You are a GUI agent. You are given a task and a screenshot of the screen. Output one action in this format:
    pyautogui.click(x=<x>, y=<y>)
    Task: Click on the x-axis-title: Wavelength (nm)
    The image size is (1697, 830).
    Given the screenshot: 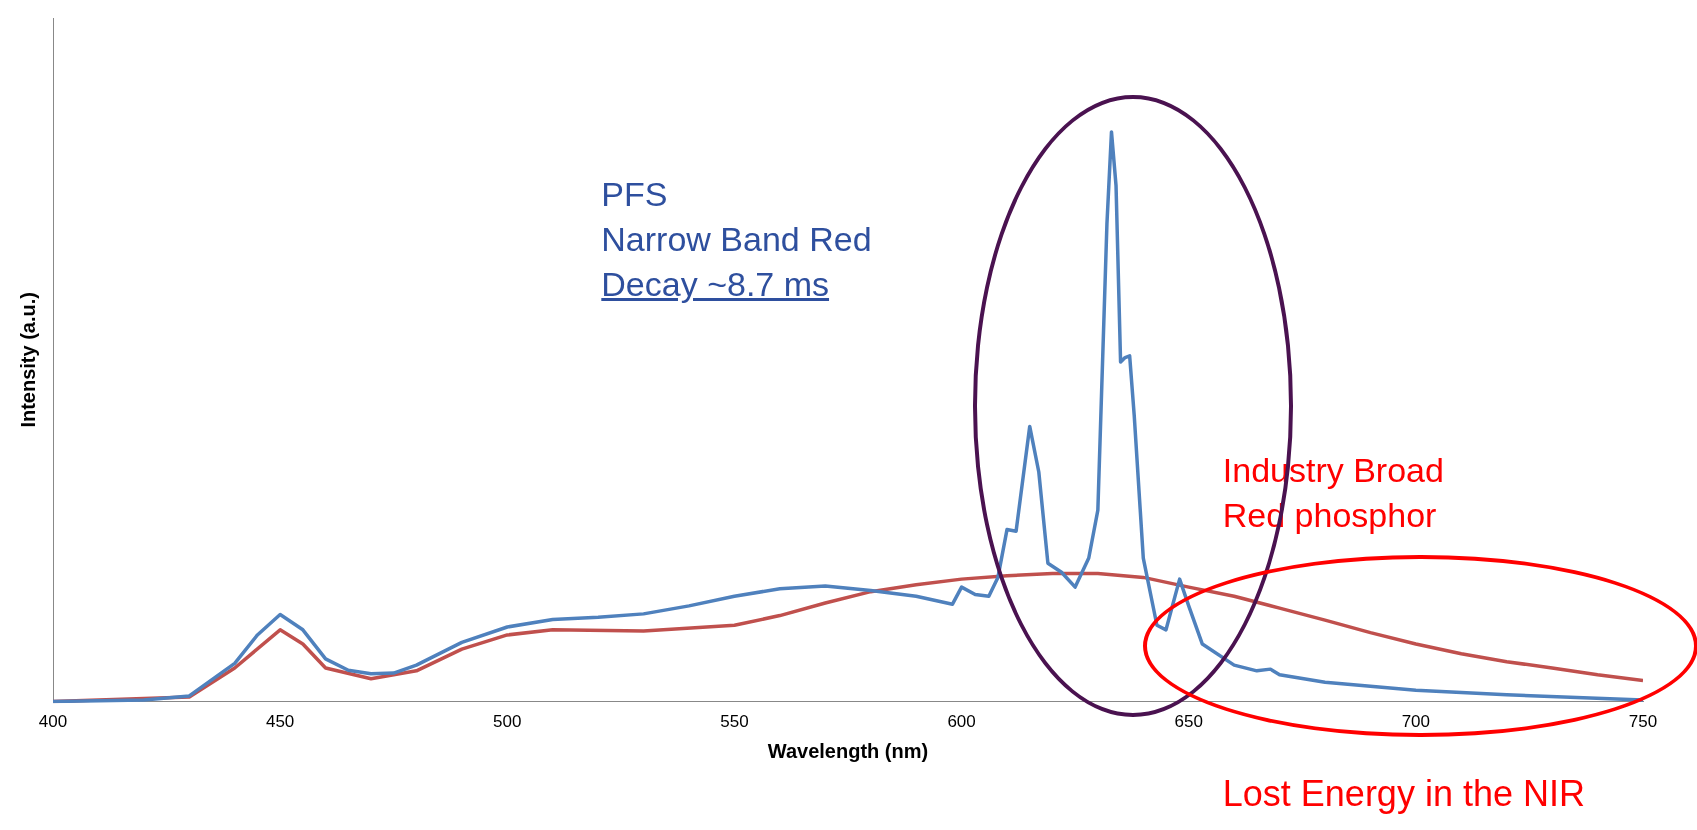 What is the action you would take?
    pyautogui.click(x=848, y=750)
    